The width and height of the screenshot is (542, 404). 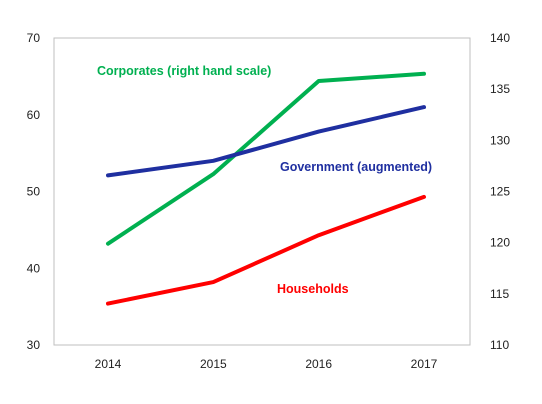 What do you see at coordinates (266, 364) in the screenshot?
I see `x-axis-ticks: 2014 2015 2016 2017` at bounding box center [266, 364].